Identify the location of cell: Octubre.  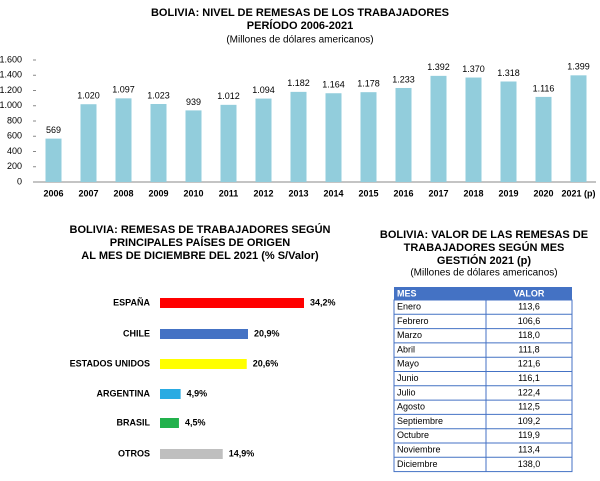
(413, 435).